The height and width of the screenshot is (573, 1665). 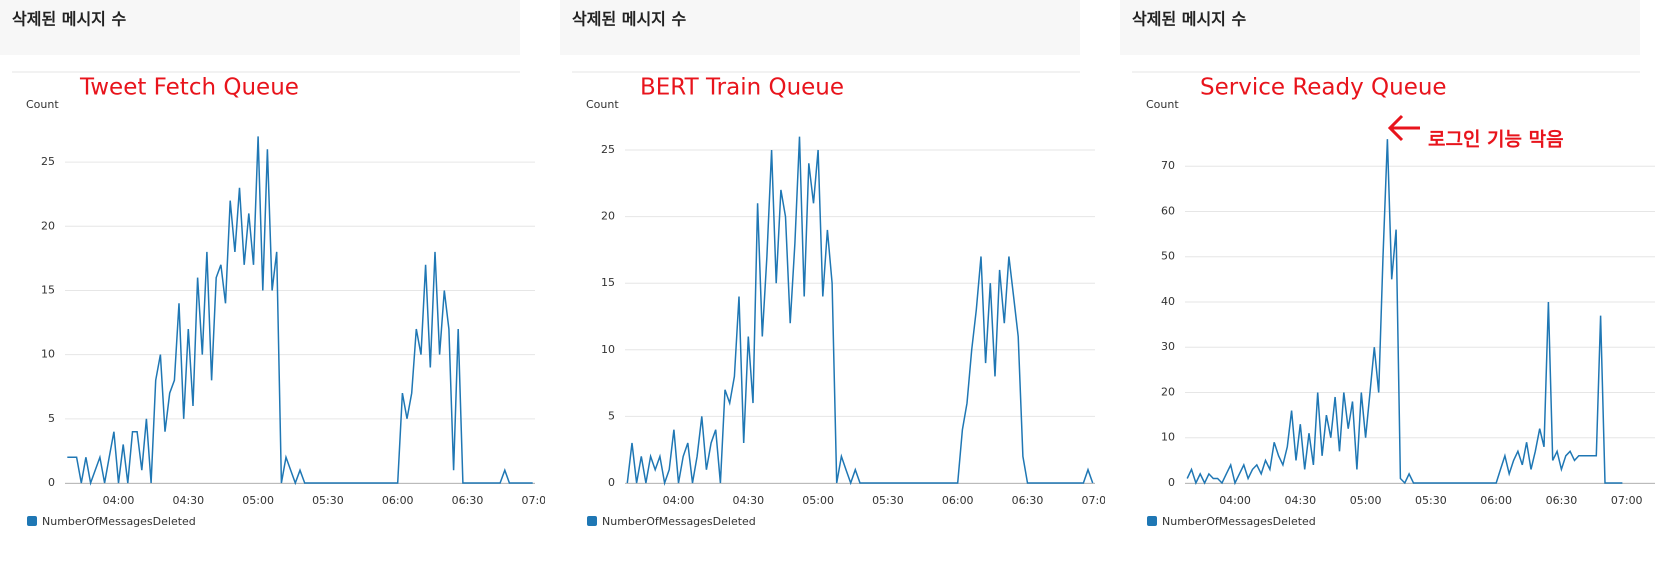 I want to click on annotation: Tweet Fetch Queue, so click(x=189, y=88).